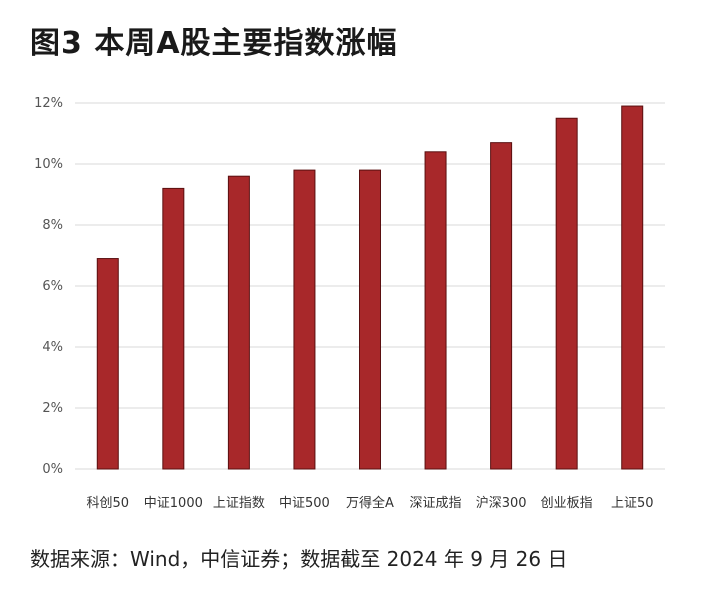 The height and width of the screenshot is (594, 708). I want to click on y-tick-label: 10%, so click(48, 164).